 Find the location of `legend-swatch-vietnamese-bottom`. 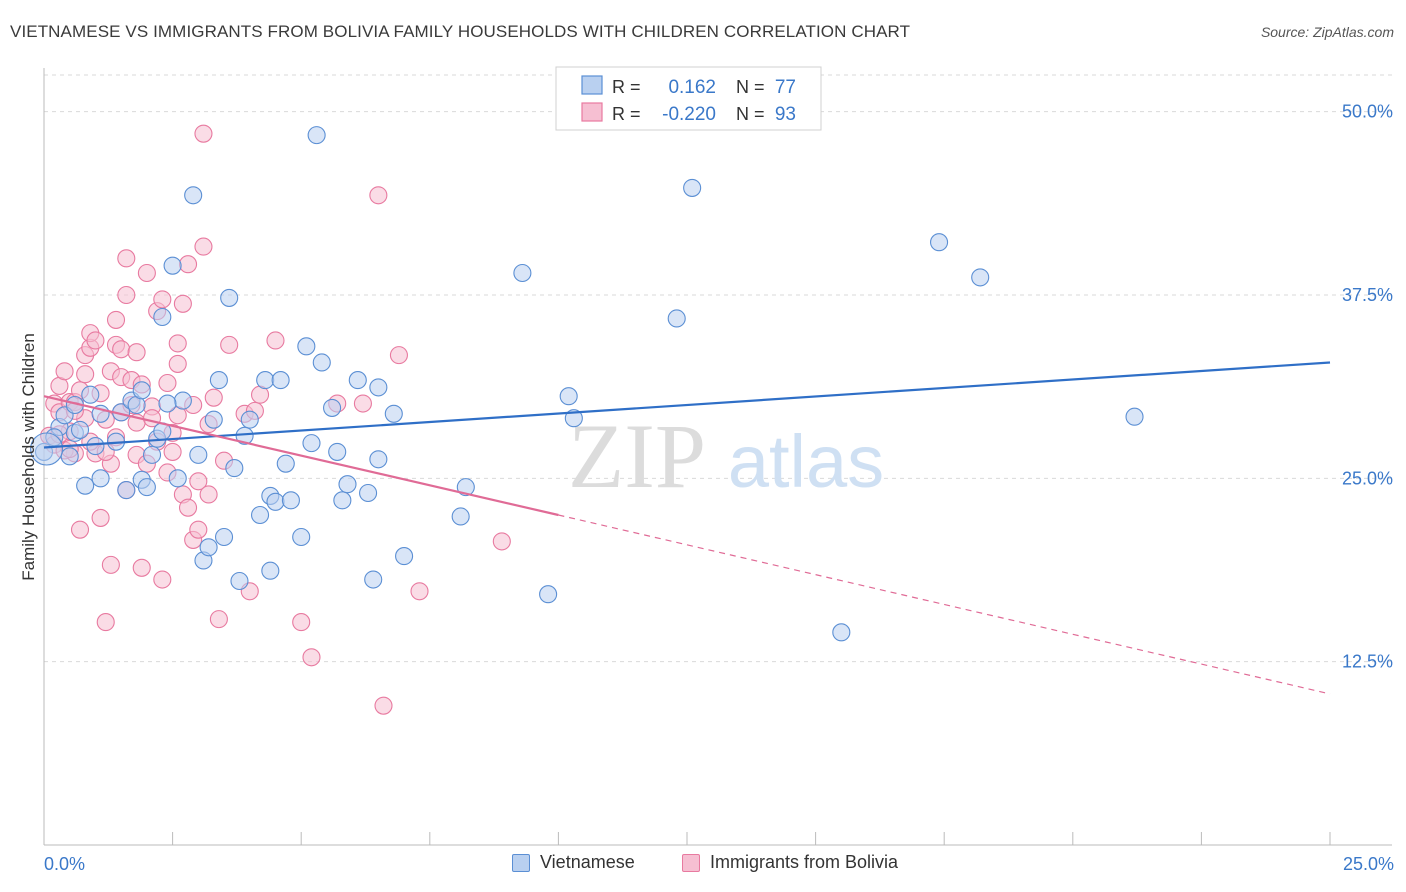

legend-swatch-vietnamese-bottom is located at coordinates (521, 862).